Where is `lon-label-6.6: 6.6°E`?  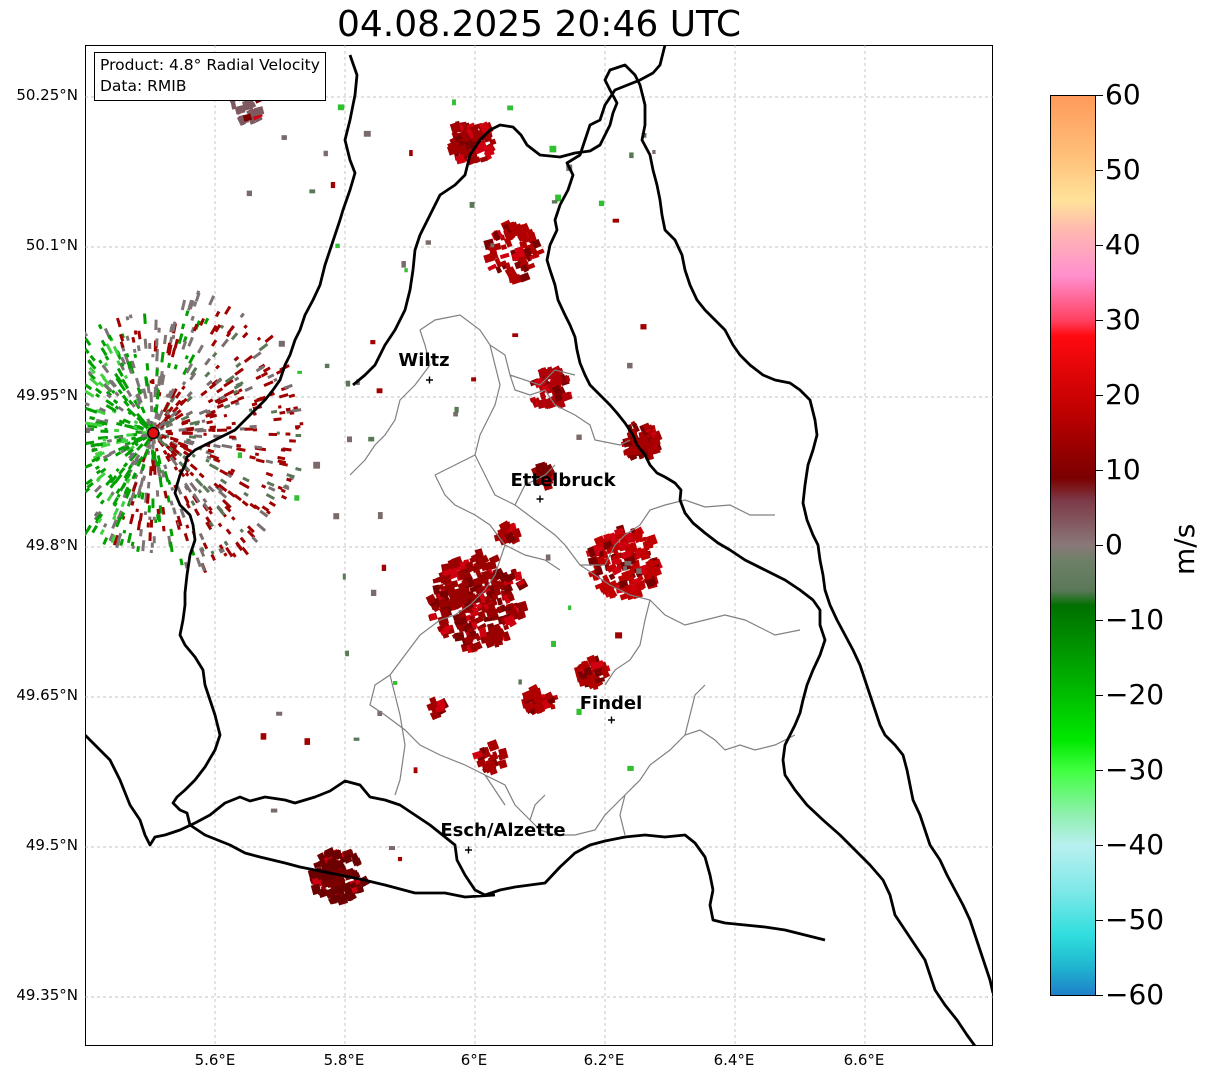 lon-label-6.6: 6.6°E is located at coordinates (864, 1060).